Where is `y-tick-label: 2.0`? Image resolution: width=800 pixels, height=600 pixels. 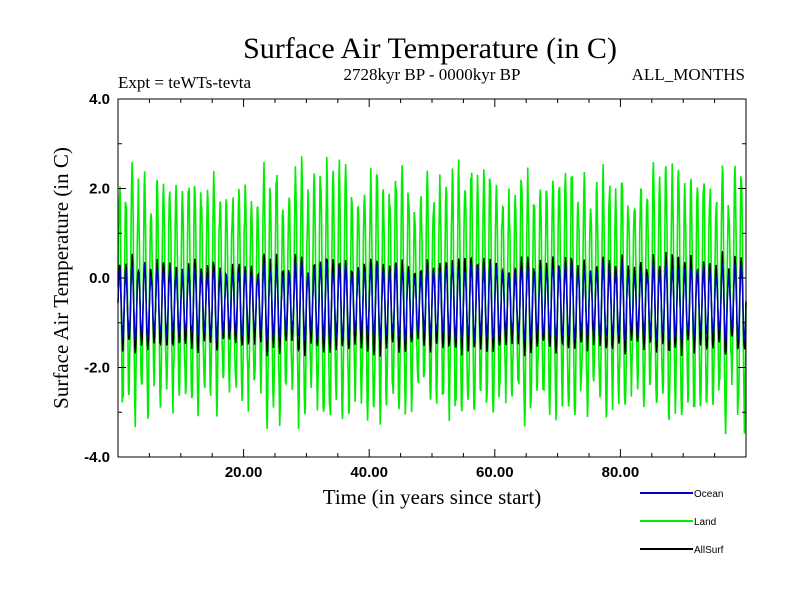 y-tick-label: 2.0 is located at coordinates (99, 189).